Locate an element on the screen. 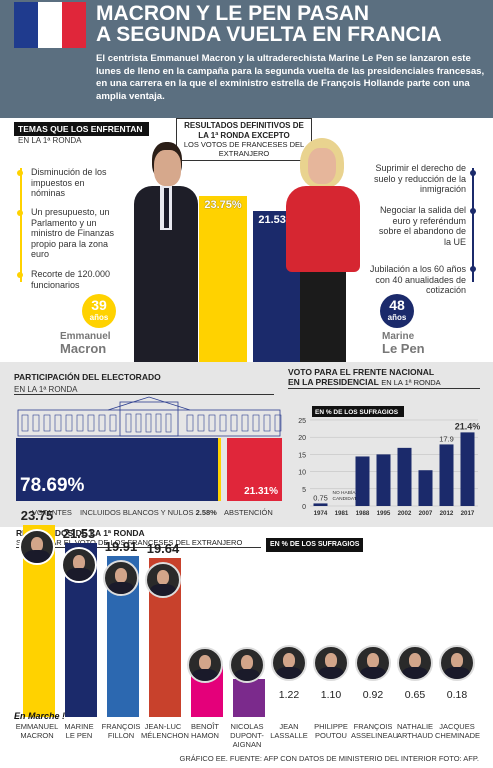  fn-ytick-label: 15 is located at coordinates (302, 455).